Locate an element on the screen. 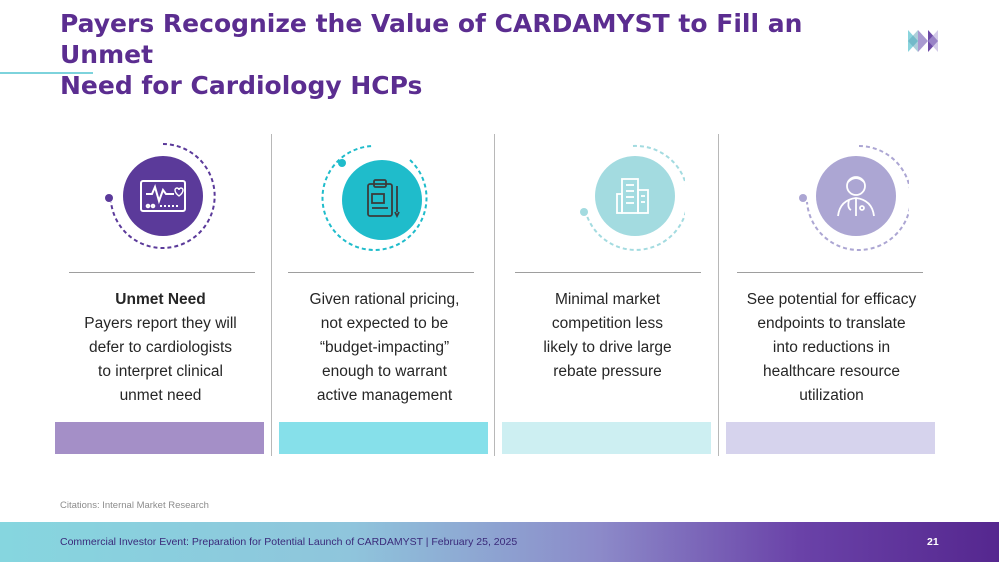  text-line: Minimal market is located at coordinates (607, 299).